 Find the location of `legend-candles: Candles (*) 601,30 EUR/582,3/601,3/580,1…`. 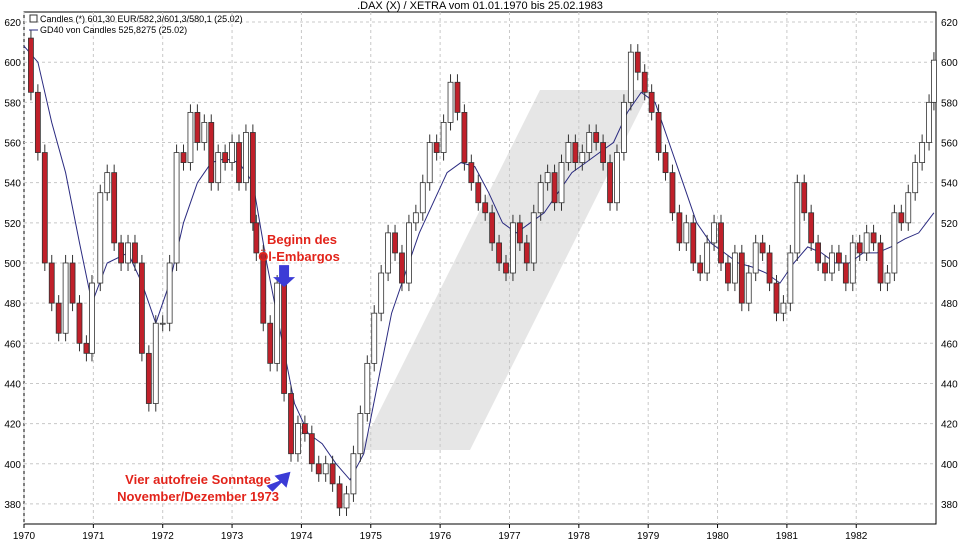

legend-candles: Candles (*) 601,30 EUR/582,3/601,3/580,1… is located at coordinates (141, 19).